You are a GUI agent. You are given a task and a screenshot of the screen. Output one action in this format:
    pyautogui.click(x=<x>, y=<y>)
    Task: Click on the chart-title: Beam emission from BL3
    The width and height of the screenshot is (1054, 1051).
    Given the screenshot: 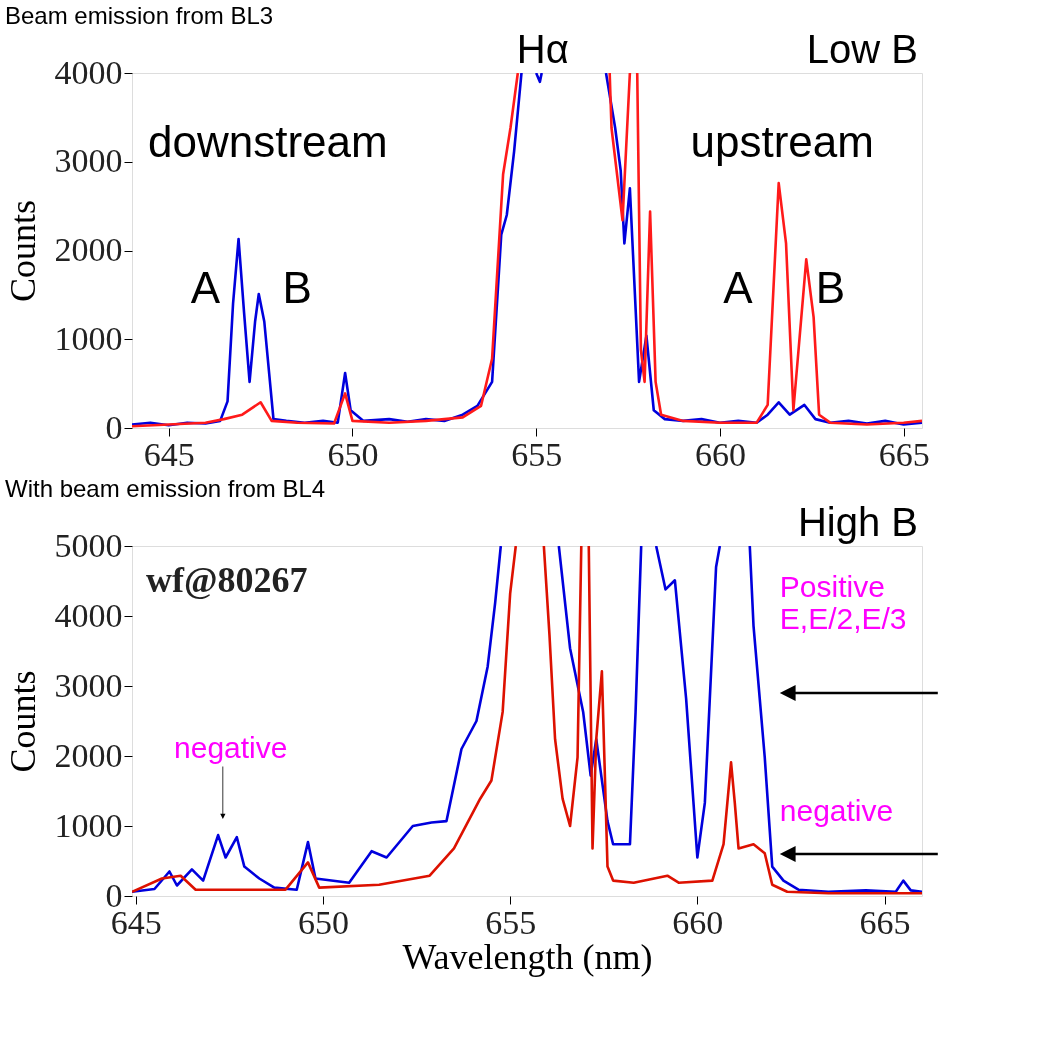 What is the action you would take?
    pyautogui.click(x=139, y=15)
    